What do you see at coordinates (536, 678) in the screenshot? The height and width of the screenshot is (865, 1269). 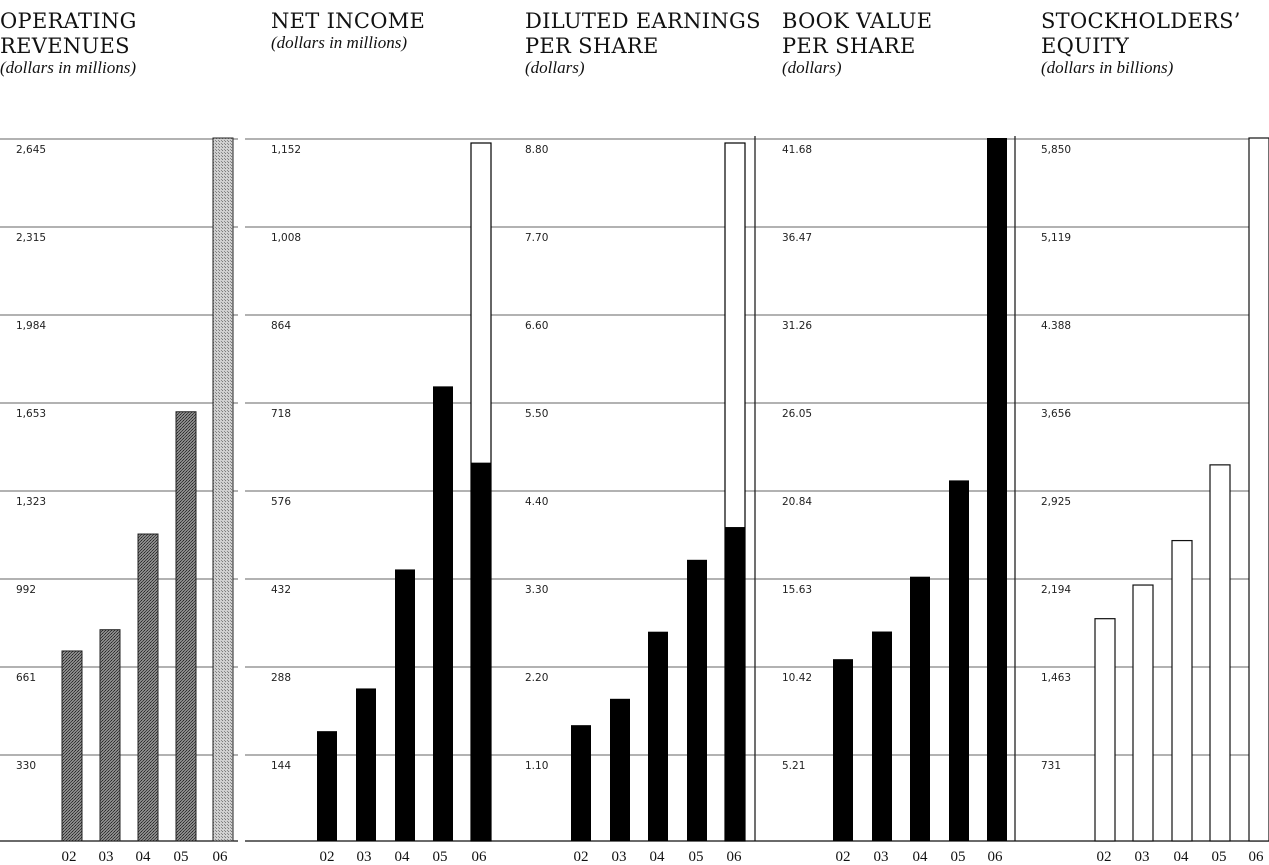 I see `y-tick-label: 2.20` at bounding box center [536, 678].